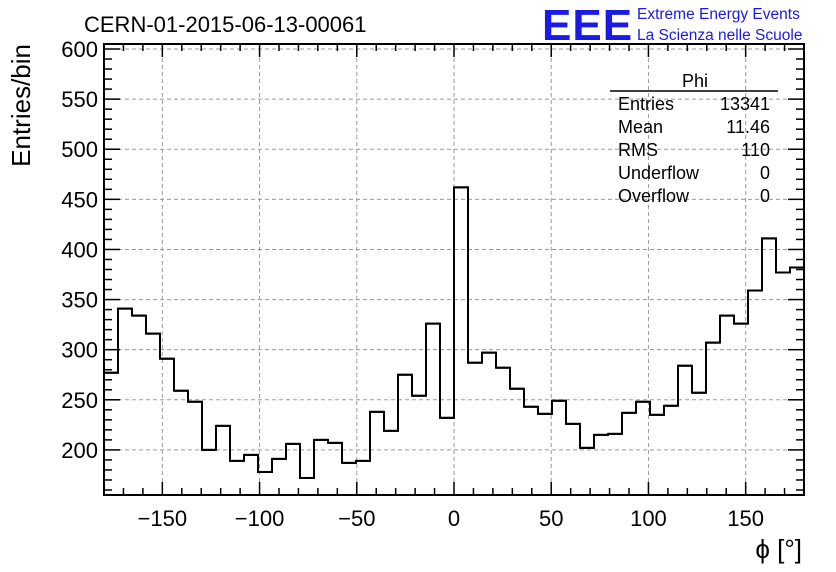 Image resolution: width=836 pixels, height=572 pixels. What do you see at coordinates (79, 300) in the screenshot?
I see `y-tick-label: 350` at bounding box center [79, 300].